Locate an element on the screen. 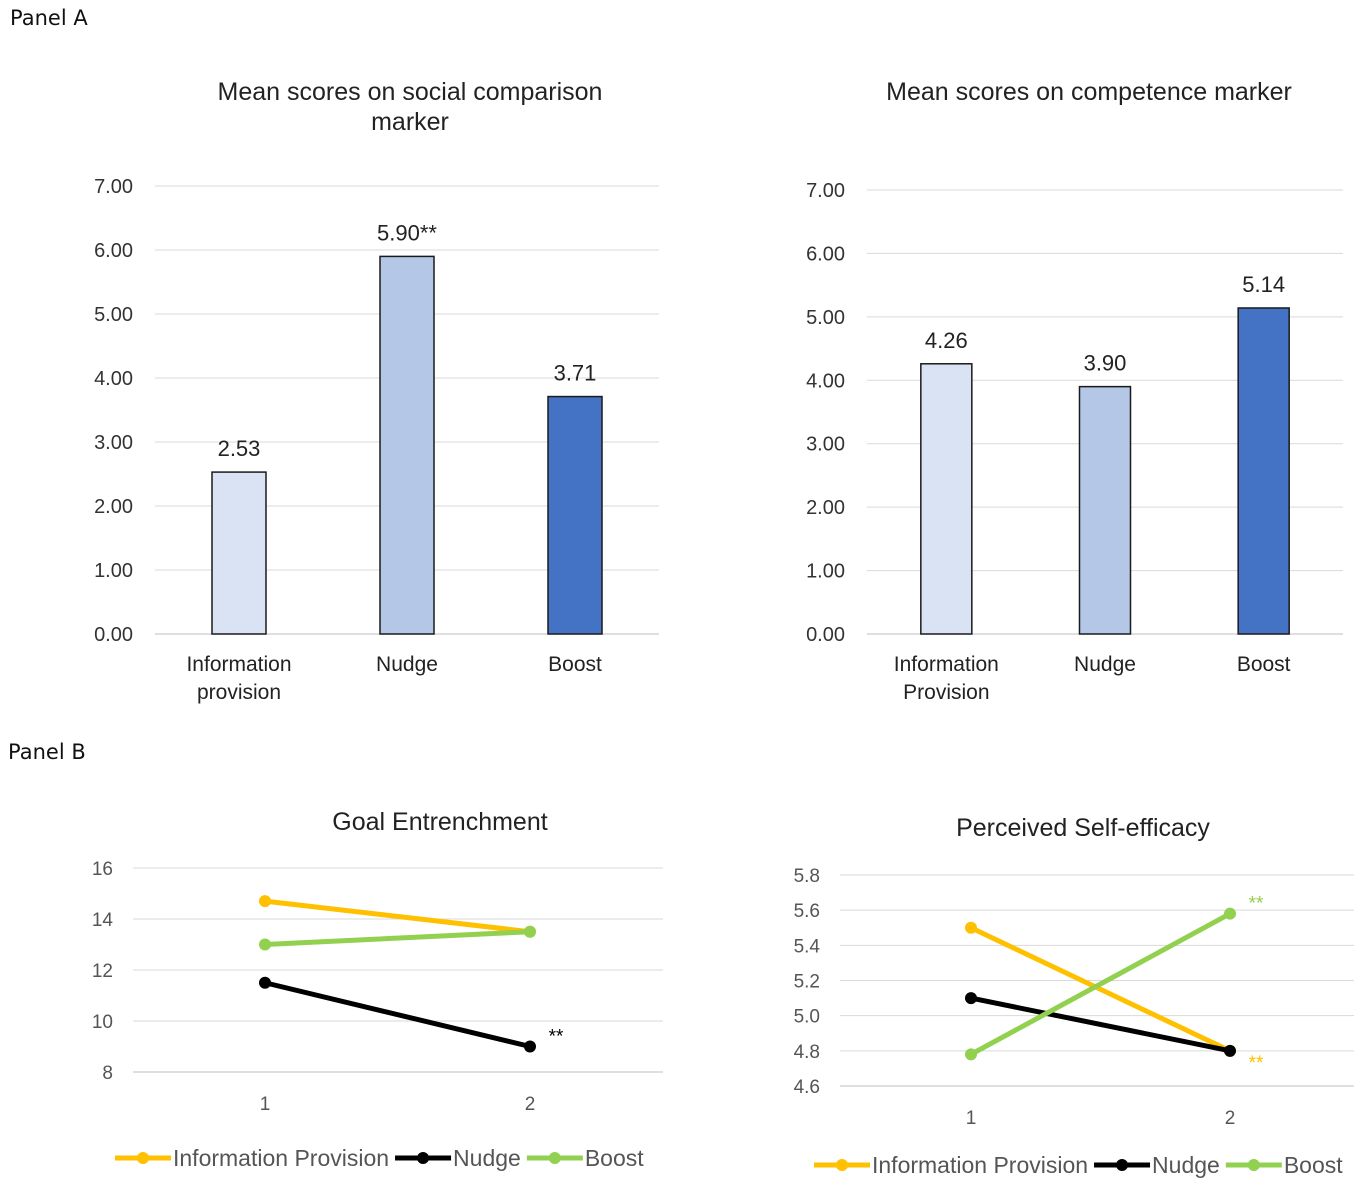 The width and height of the screenshot is (1369, 1189). chart-title: Mean scores on social comparison is located at coordinates (410, 92).